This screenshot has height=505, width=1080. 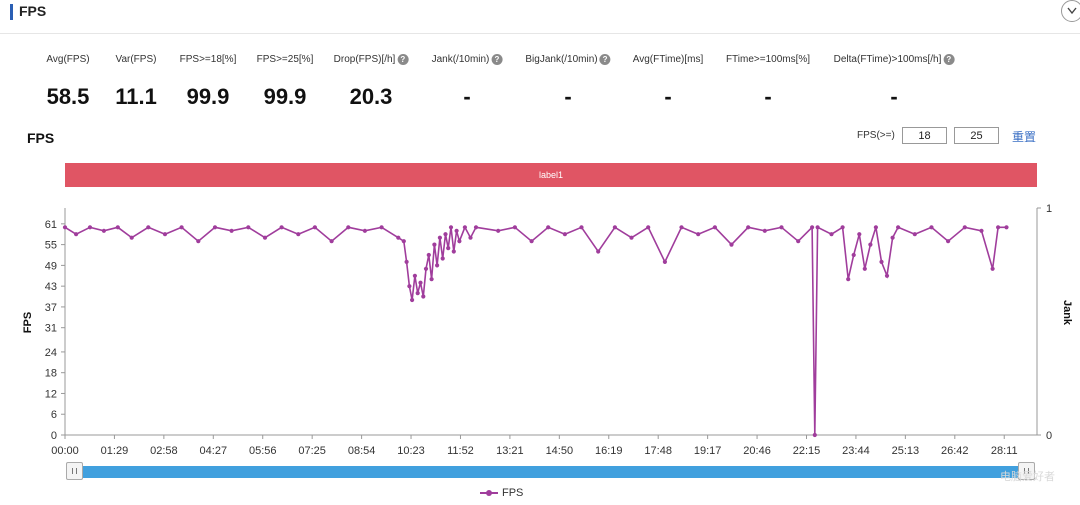 What do you see at coordinates (668, 96) in the screenshot?
I see `stat-value-avg-ftime: -` at bounding box center [668, 96].